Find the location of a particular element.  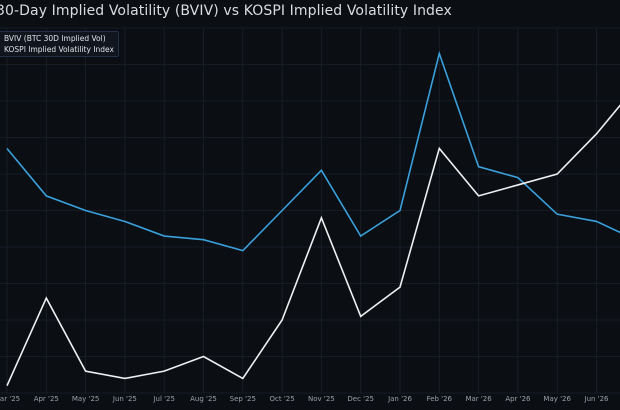

legend-entry-bviv: BVIV (BTC 30D Implied Vol) is located at coordinates (55, 38).